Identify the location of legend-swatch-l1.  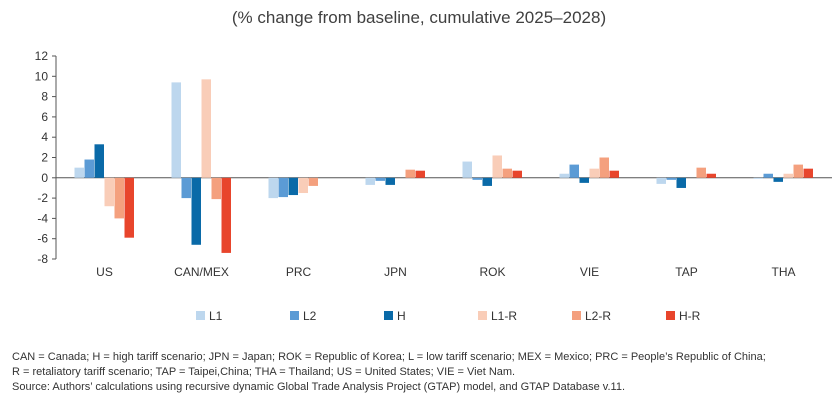
(200, 315).